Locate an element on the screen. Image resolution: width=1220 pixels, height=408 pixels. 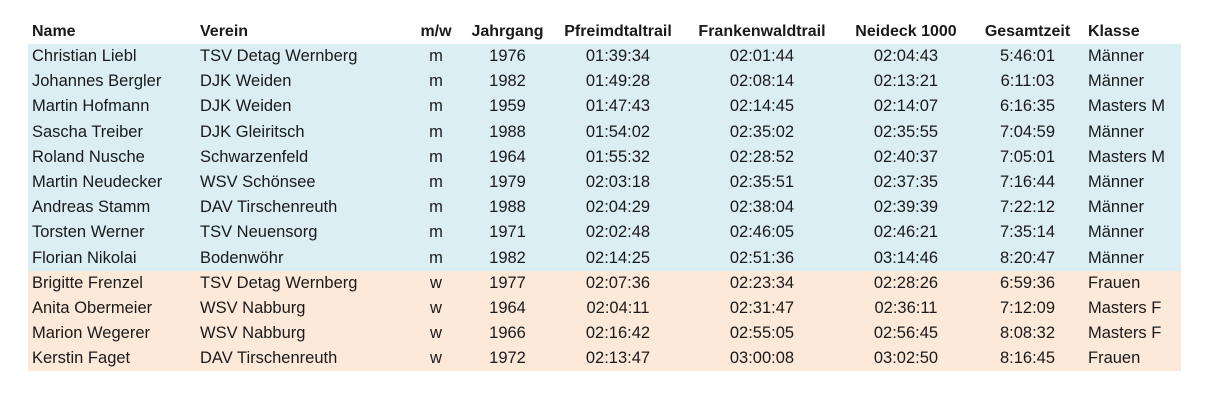
cell-frankenwaldtrail: 02:55:05 is located at coordinates (762, 333).